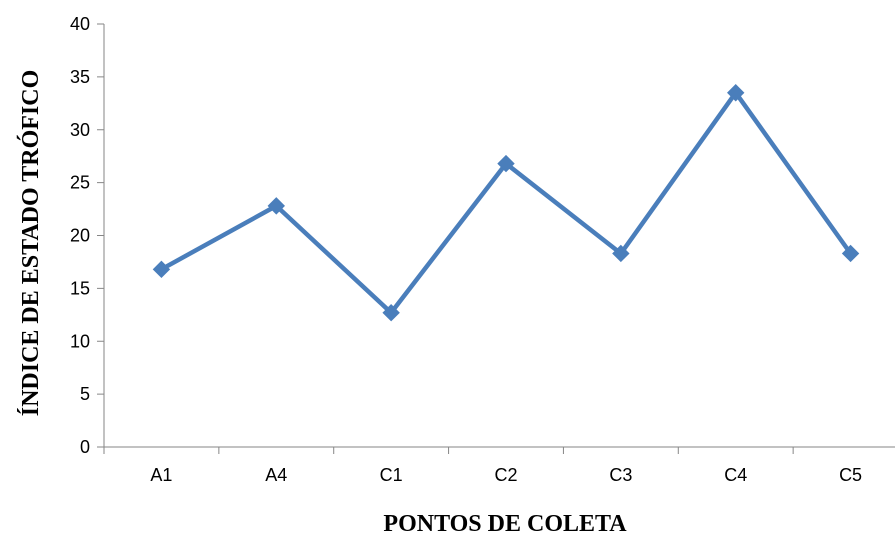  What do you see at coordinates (391, 475) in the screenshot?
I see `x-tick-label: C1` at bounding box center [391, 475].